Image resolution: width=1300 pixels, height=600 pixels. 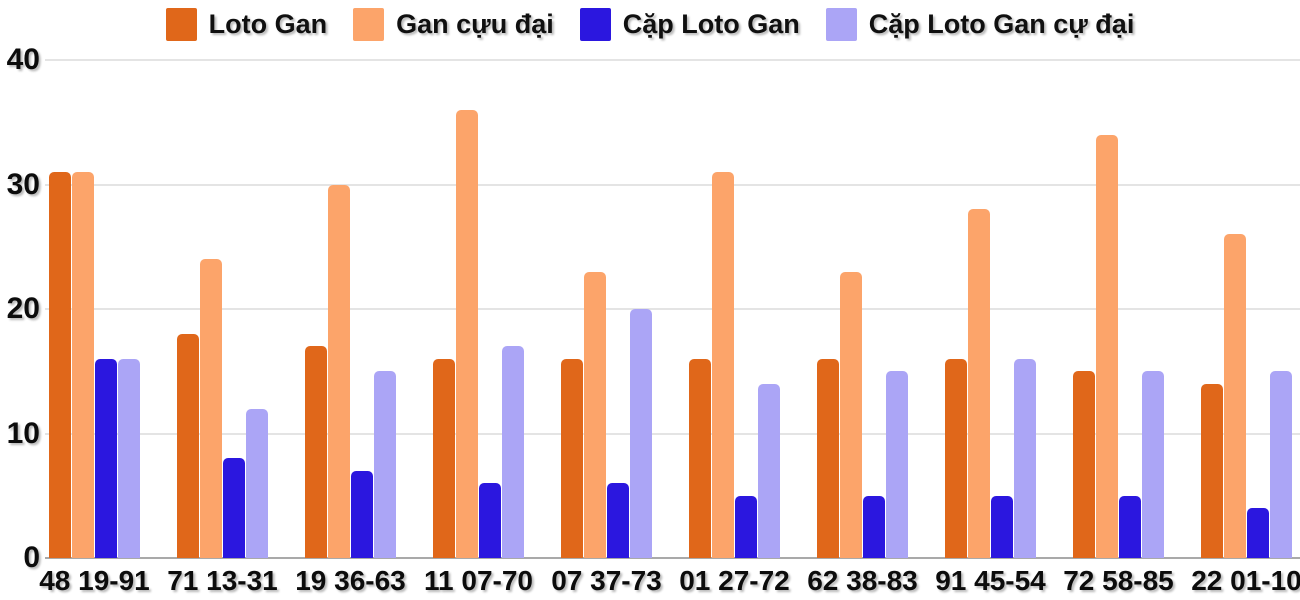 What do you see at coordinates (478, 580) in the screenshot?
I see `x-axis-label: 11 07-70` at bounding box center [478, 580].